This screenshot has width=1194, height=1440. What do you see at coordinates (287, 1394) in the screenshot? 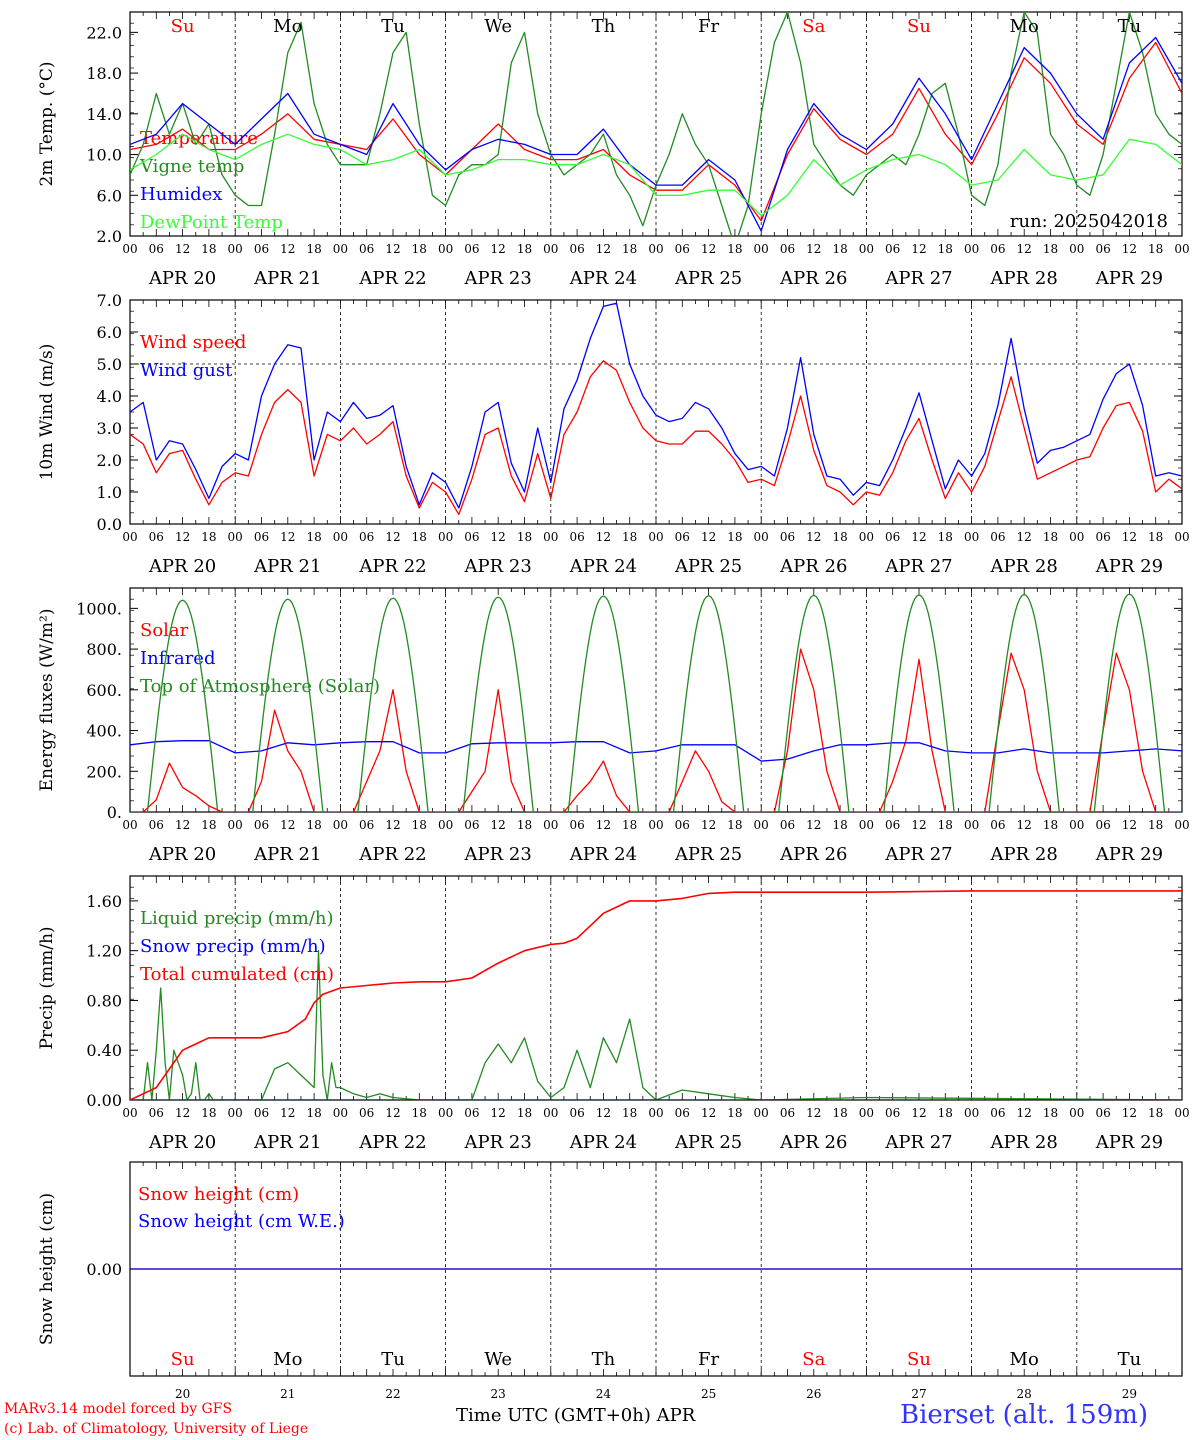
I see `day-number-label: 21` at bounding box center [287, 1394].